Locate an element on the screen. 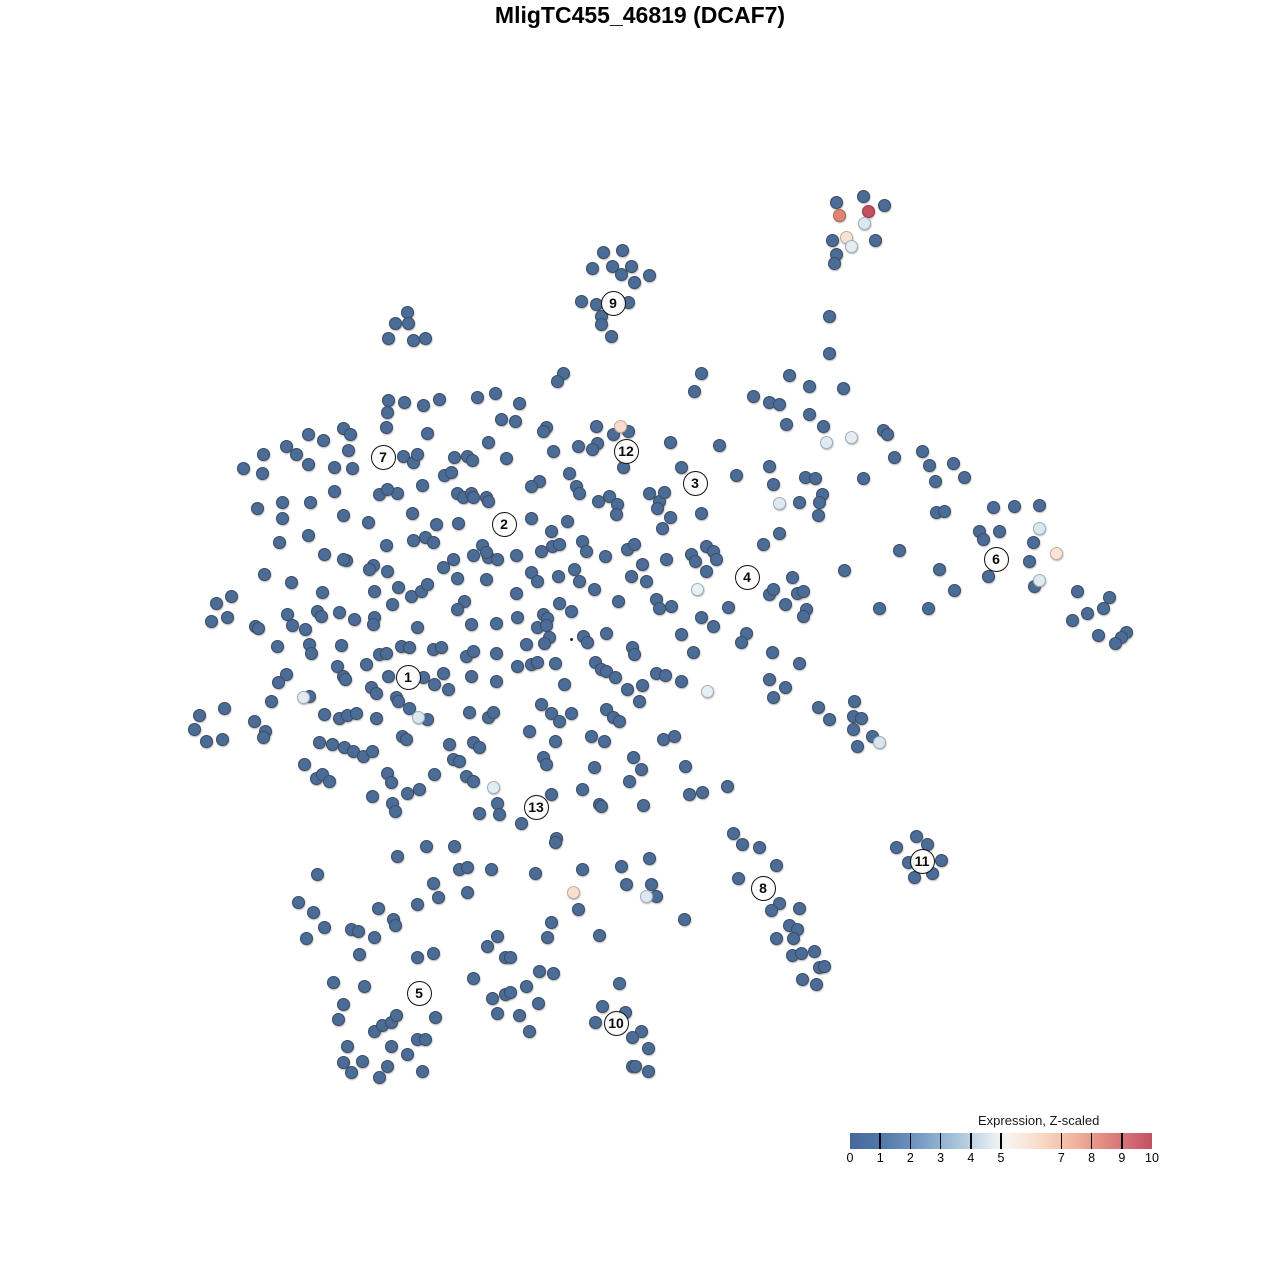 The height and width of the screenshot is (1280, 1280). tiny-mark is located at coordinates (571, 639).